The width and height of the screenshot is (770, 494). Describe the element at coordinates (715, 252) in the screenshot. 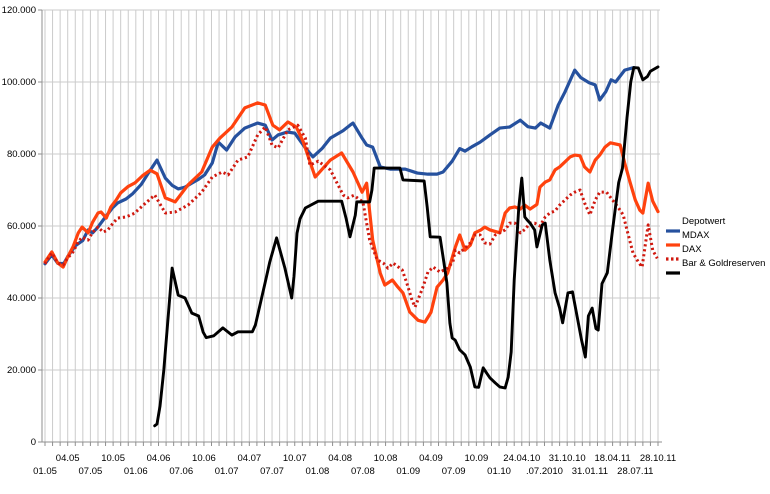

I see `legend-item-dax: DAX` at that location.